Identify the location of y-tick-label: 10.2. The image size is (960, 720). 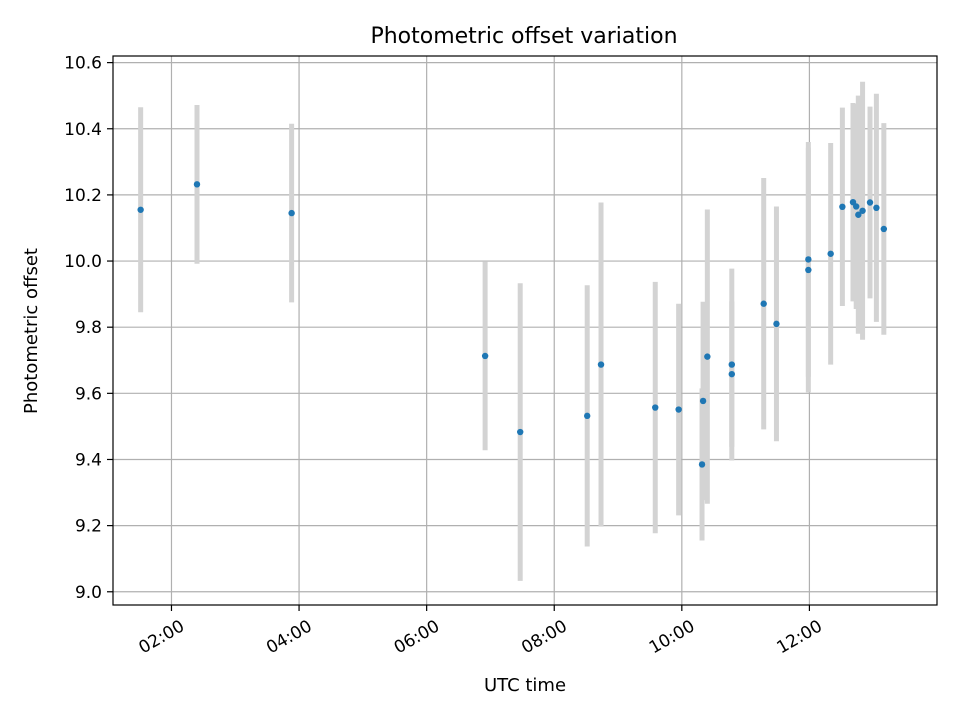
(83, 196).